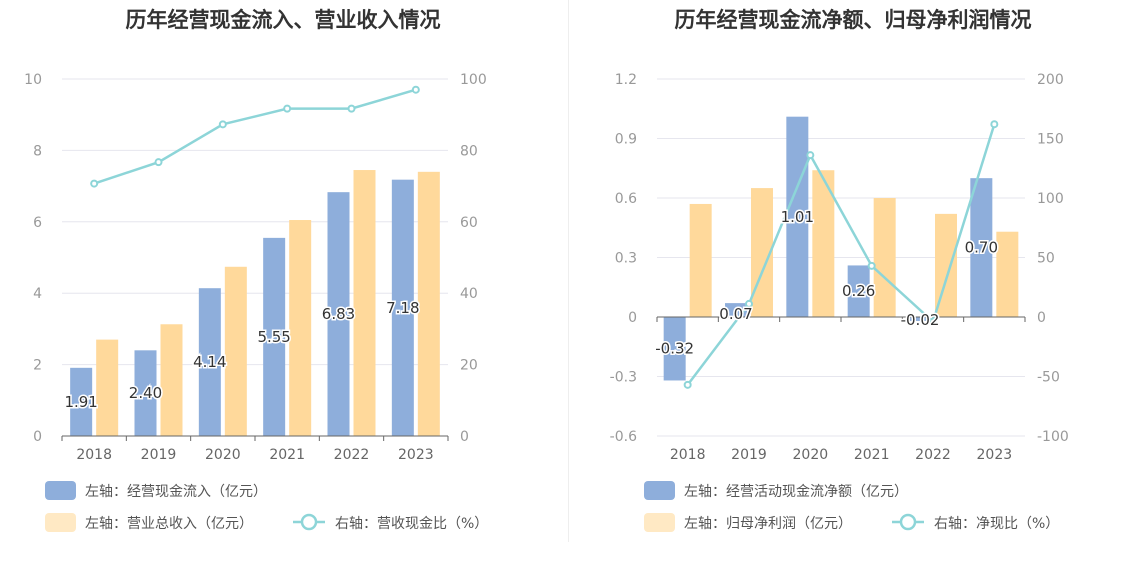  Describe the element at coordinates (1050, 140) in the screenshot. I see `y-axis-right-tick-label: 150` at that location.